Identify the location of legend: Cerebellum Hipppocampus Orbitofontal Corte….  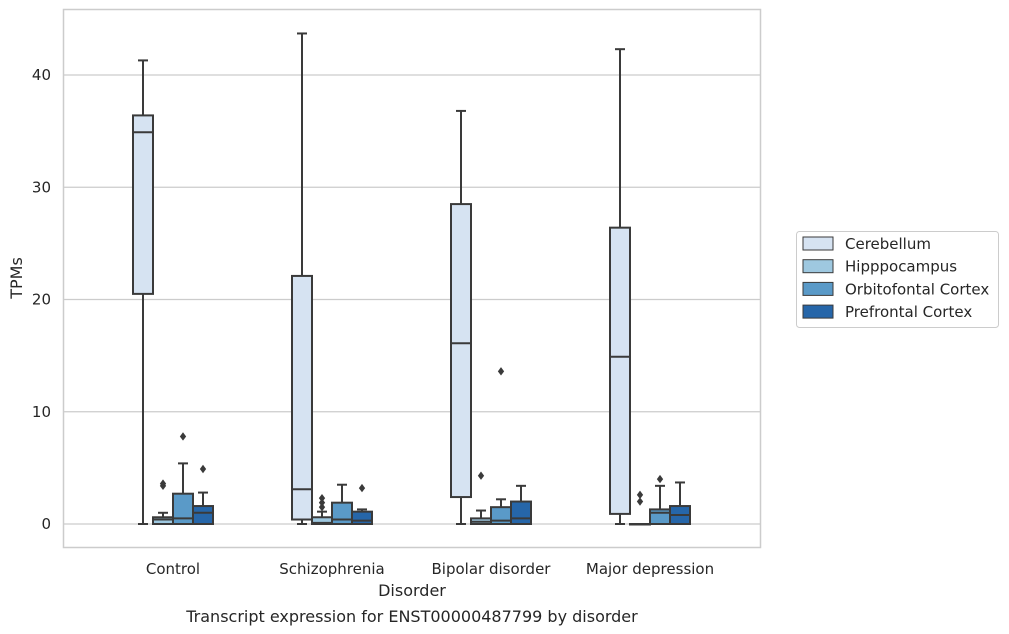
(897, 279).